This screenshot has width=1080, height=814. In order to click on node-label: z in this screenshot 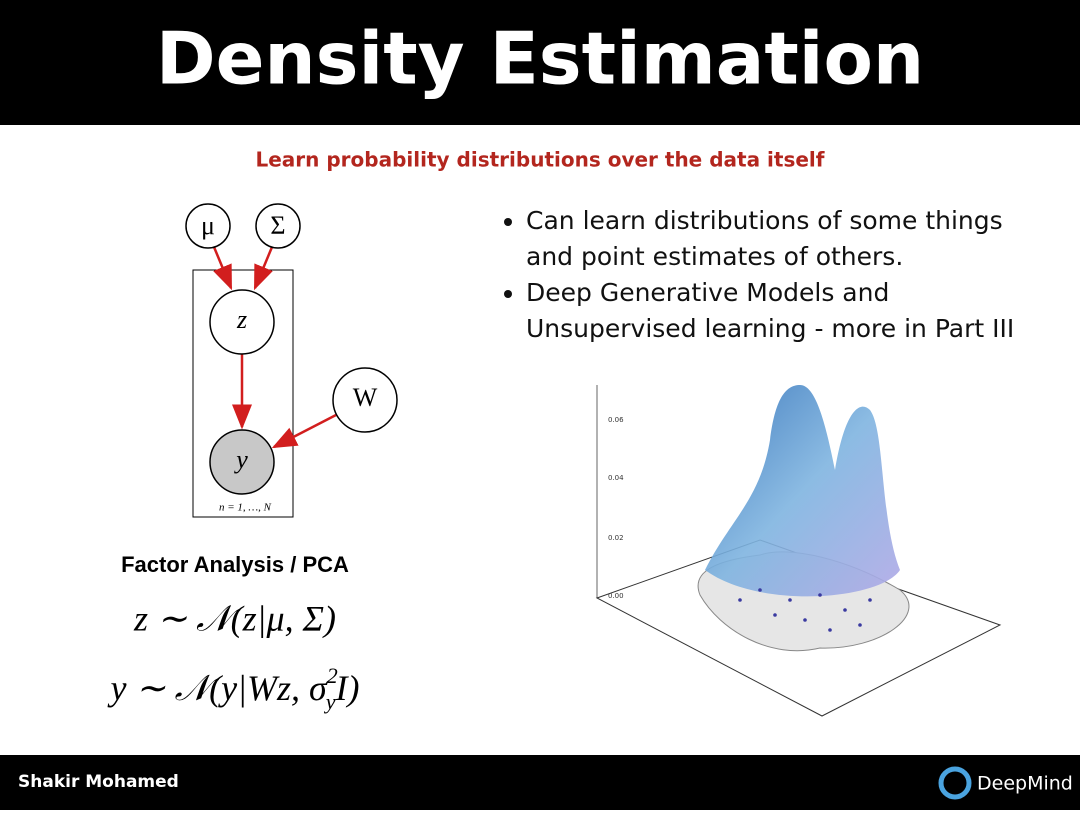, I will do `click(241, 319)`.